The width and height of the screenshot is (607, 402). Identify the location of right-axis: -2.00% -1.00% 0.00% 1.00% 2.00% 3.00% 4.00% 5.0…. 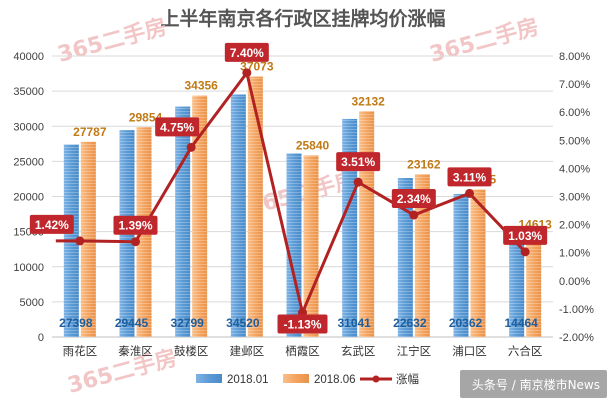
(576, 197).